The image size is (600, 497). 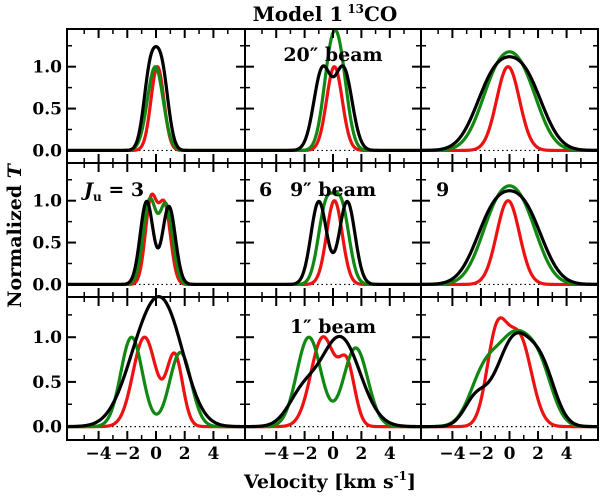 What do you see at coordinates (325, 14) in the screenshot?
I see `chart-title: Model 1 13CO` at bounding box center [325, 14].